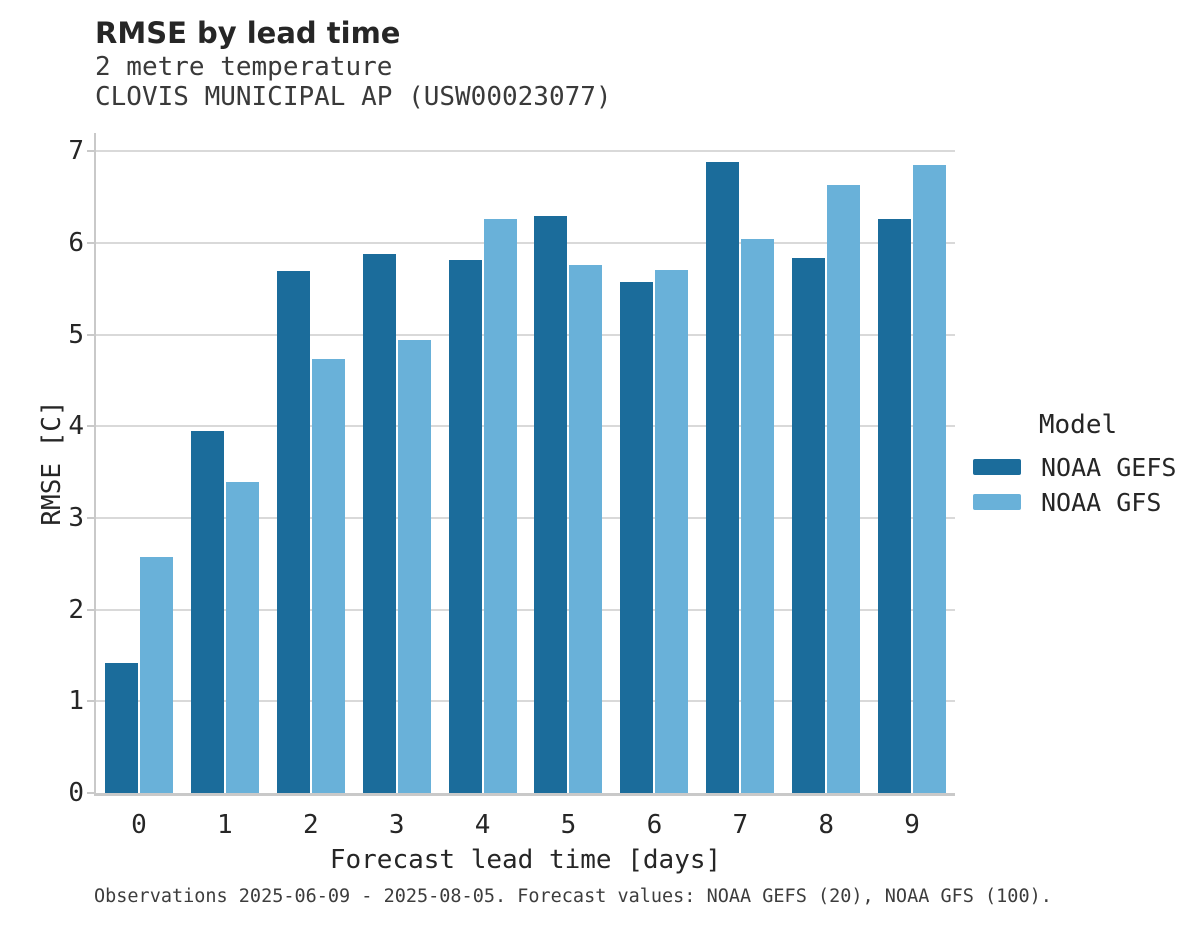 Image resolution: width=1195 pixels, height=928 pixels. I want to click on subtitle-variable: 2 metre temperature, so click(244, 67).